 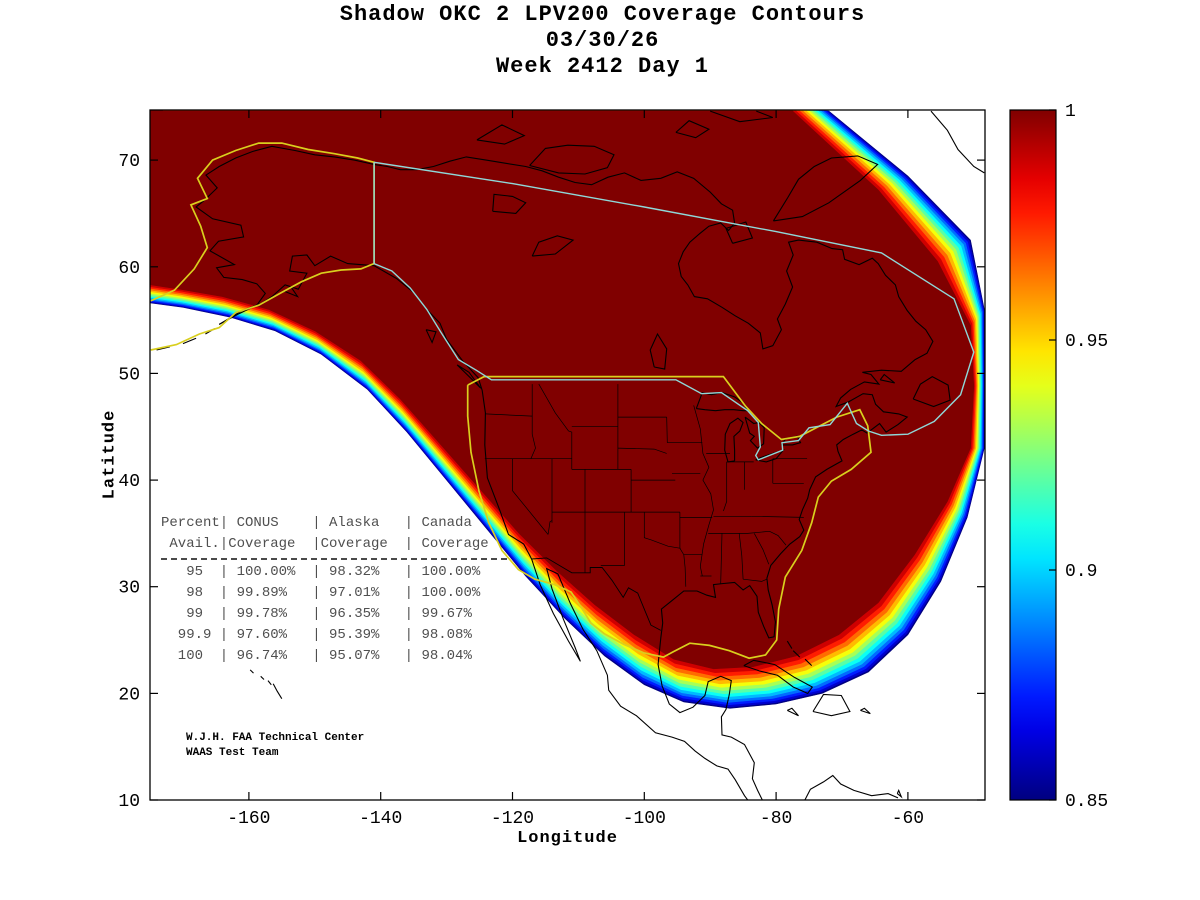 I want to click on svg-text: 70, so click(x=129, y=162).